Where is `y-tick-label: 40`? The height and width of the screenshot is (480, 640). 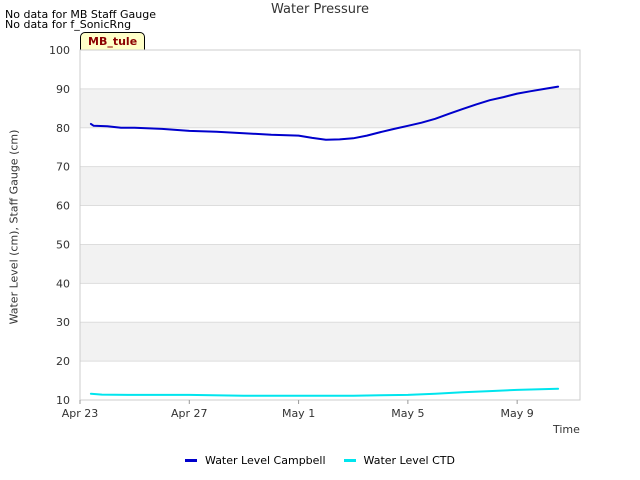 y-tick-label: 40 is located at coordinates (63, 283).